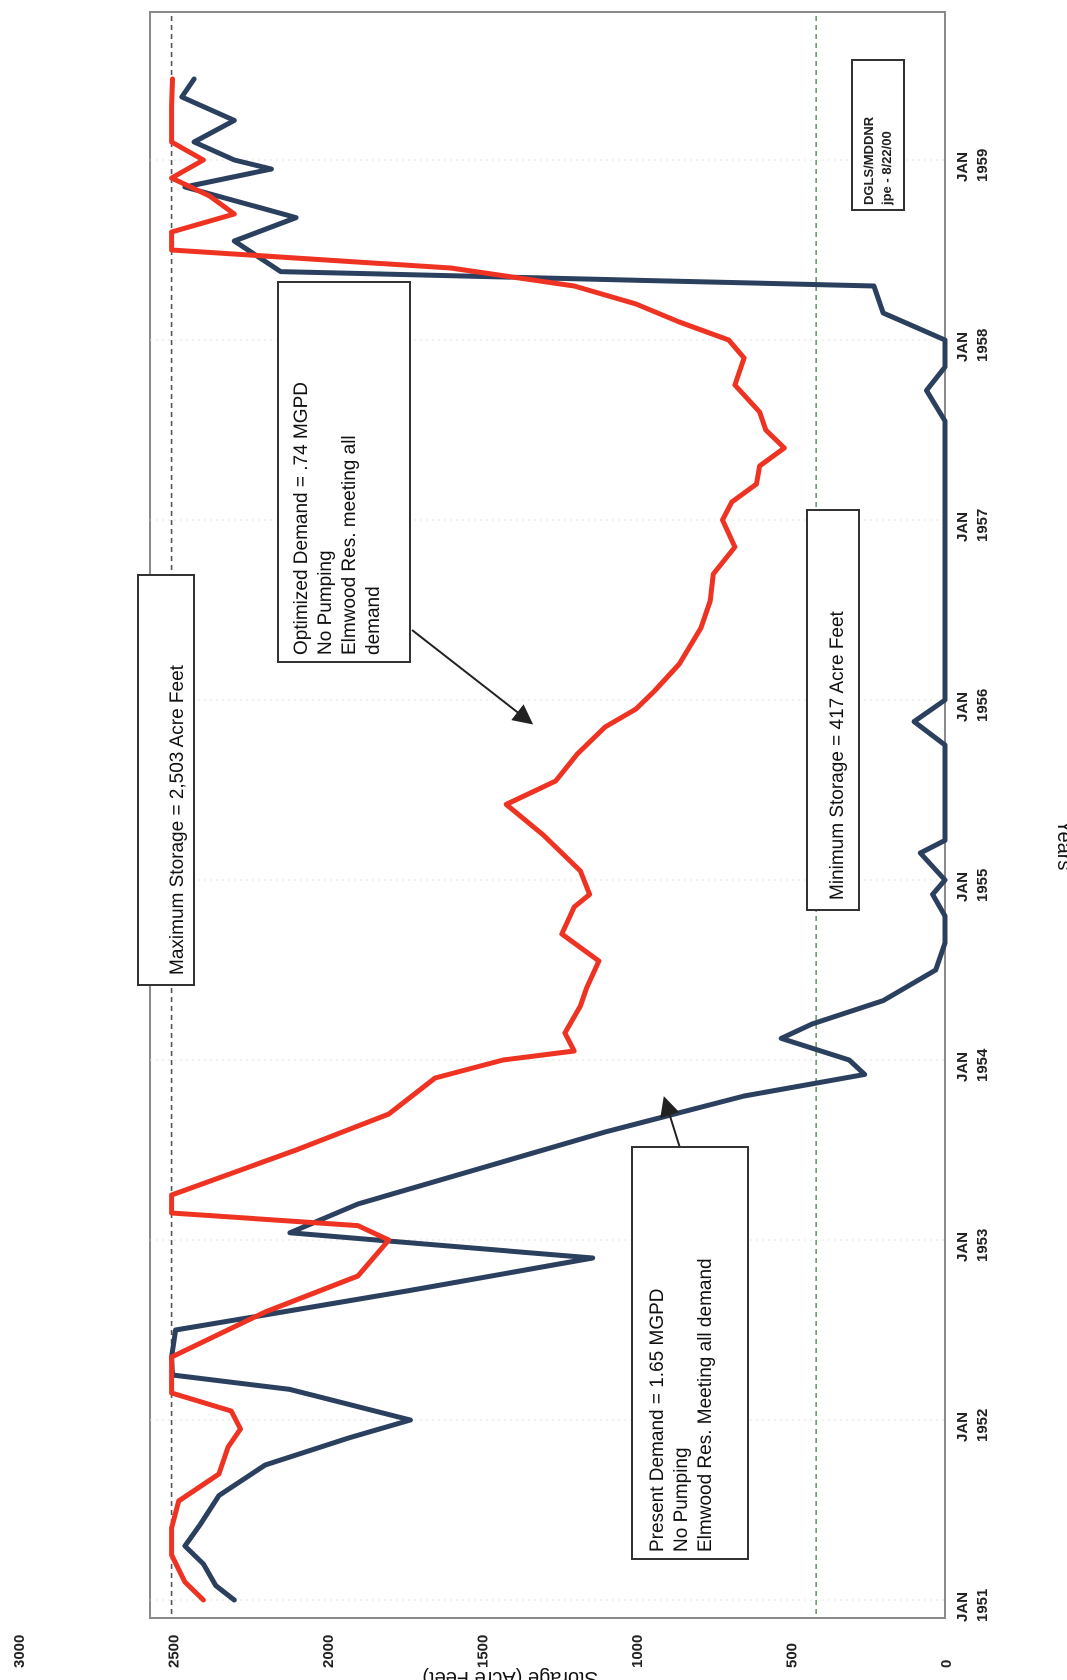 This screenshot has height=1680, width=1067. Describe the element at coordinates (177, 819) in the screenshot. I see `max-annotation-line: Maximum Storage = 2,503 Acre Feet` at that location.